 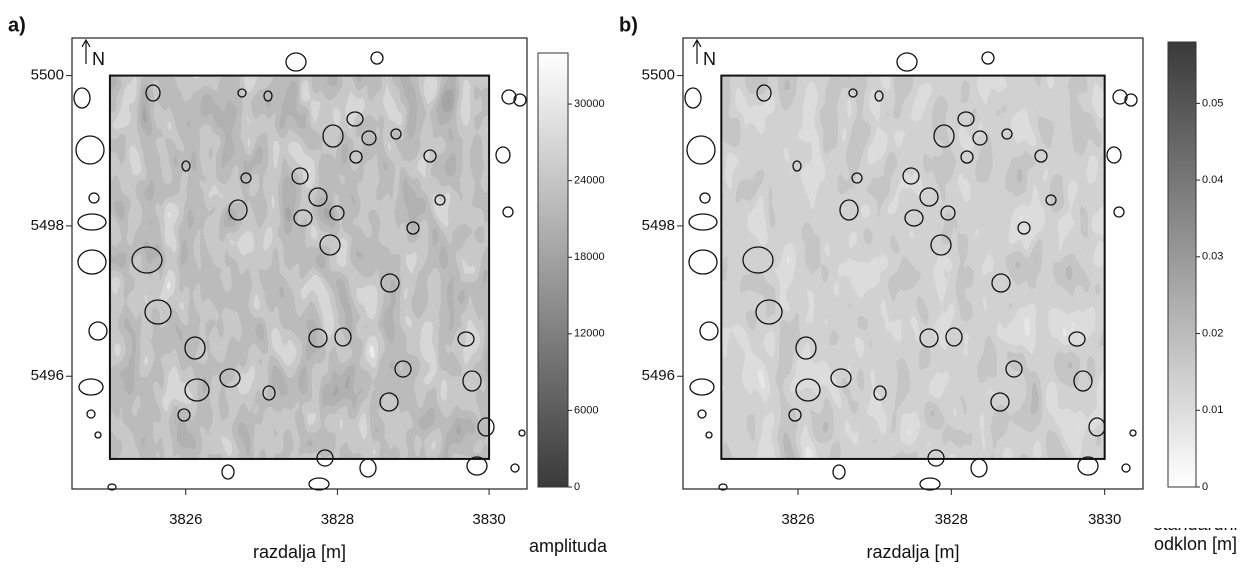 What do you see at coordinates (1212, 410) in the screenshot?
I see `colorbar-tick-label: 0.01` at bounding box center [1212, 410].